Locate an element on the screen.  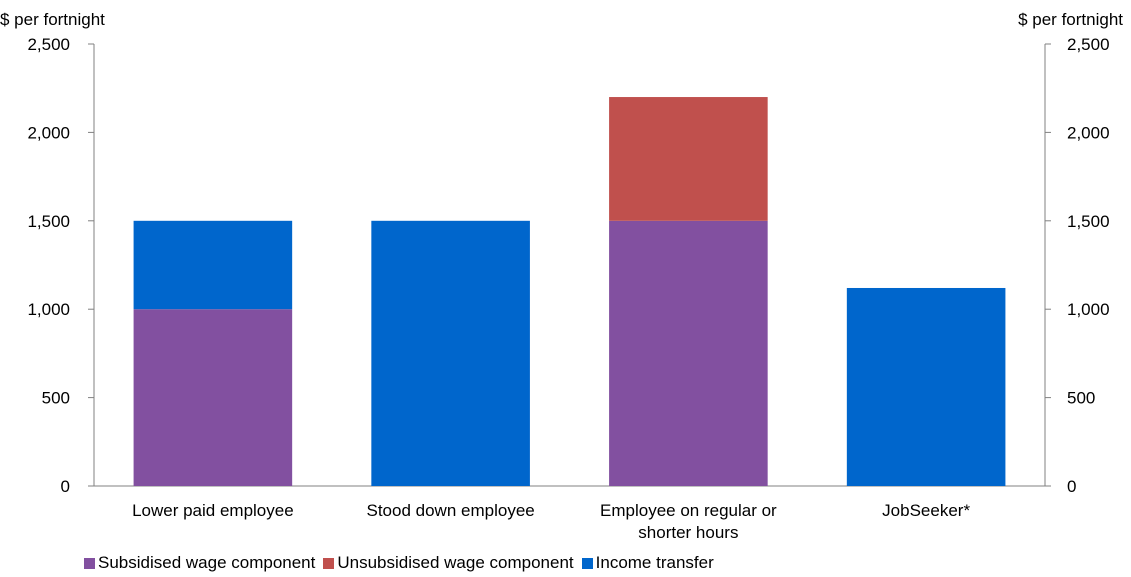
category-label: Stood down employee is located at coordinates (451, 510).